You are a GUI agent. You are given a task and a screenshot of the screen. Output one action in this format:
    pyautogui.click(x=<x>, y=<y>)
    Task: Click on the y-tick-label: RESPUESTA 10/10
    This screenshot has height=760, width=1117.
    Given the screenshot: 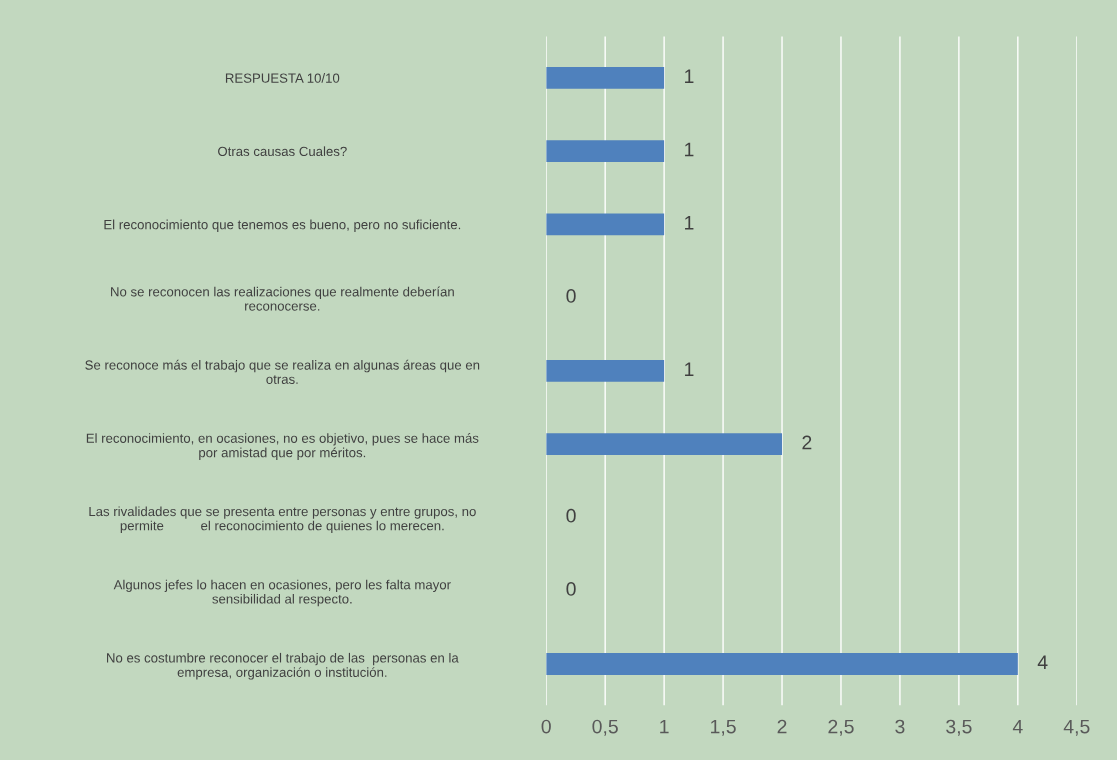 What is the action you would take?
    pyautogui.click(x=282, y=78)
    